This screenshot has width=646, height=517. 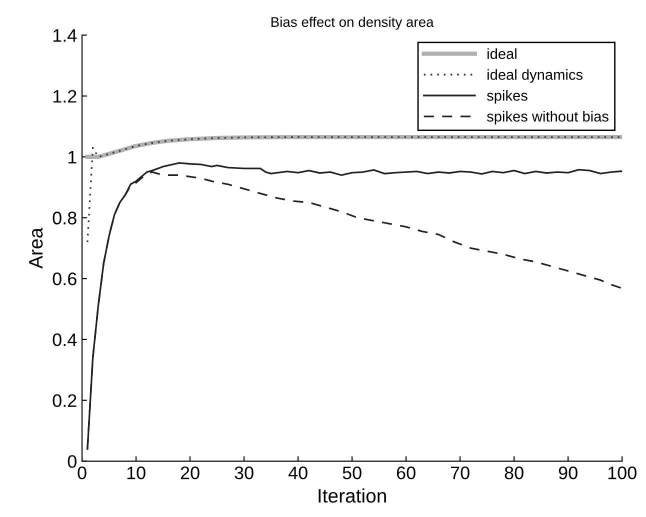 What do you see at coordinates (190, 473) in the screenshot?
I see `x-tick-label: 20` at bounding box center [190, 473].